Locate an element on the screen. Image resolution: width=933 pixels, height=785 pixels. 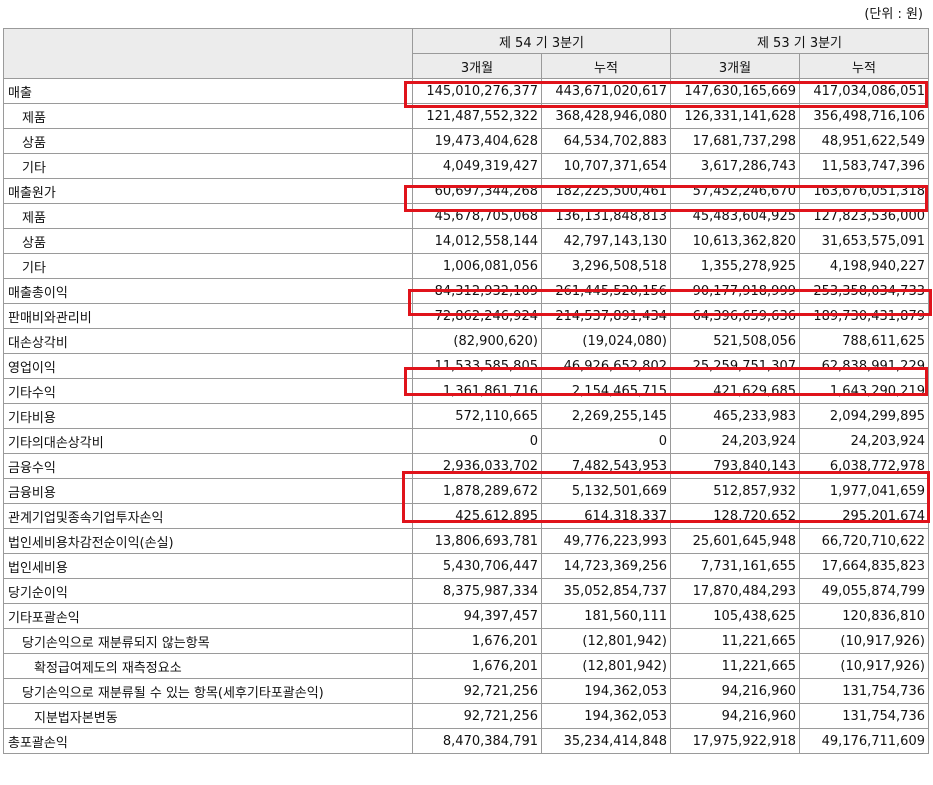
value-cell: 5,132,501,669 is located at coordinates (606, 491).